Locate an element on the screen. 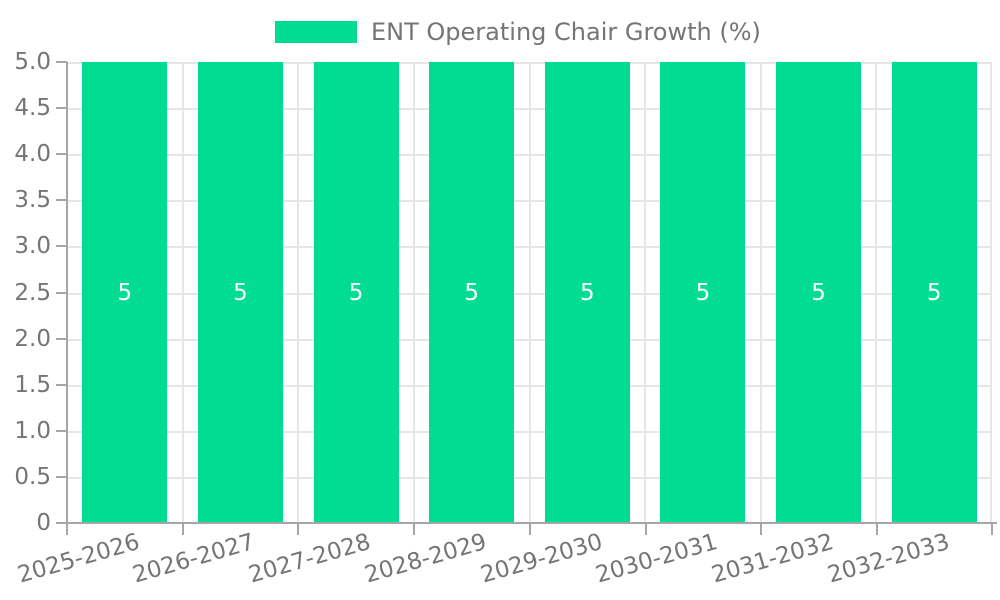 This screenshot has width=1000, height=600. y-tick-label: 3.5 is located at coordinates (32, 200).